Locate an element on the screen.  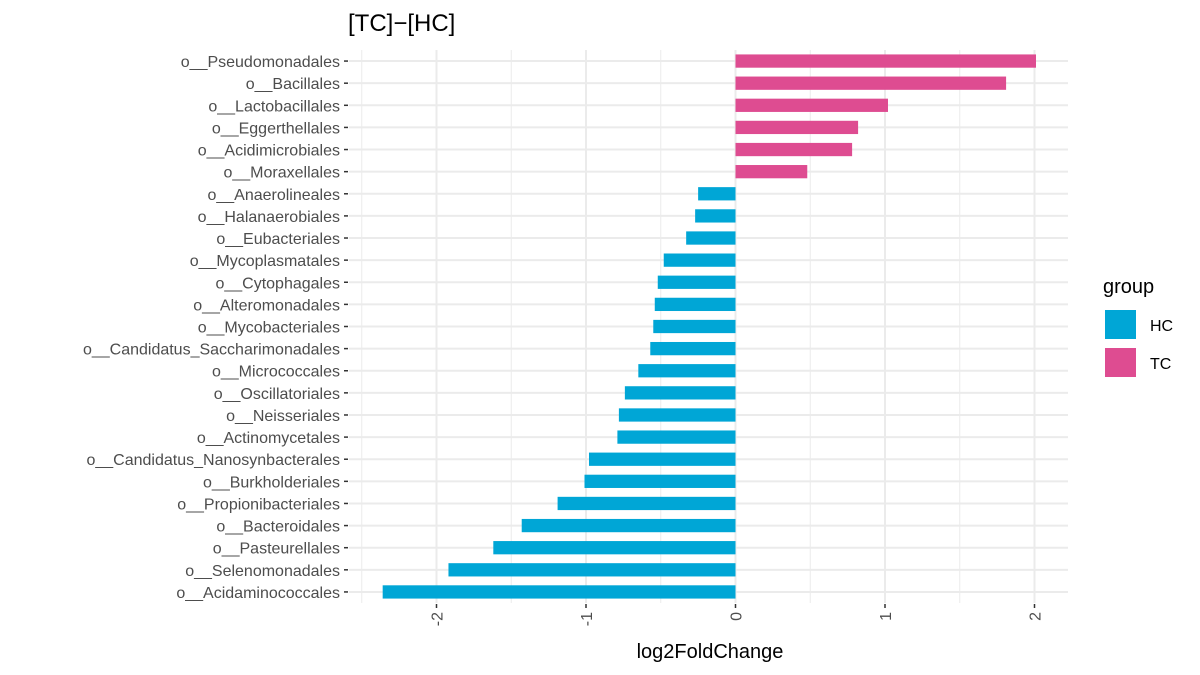
bar-o__Acidimicrobiales is located at coordinates (794, 149).